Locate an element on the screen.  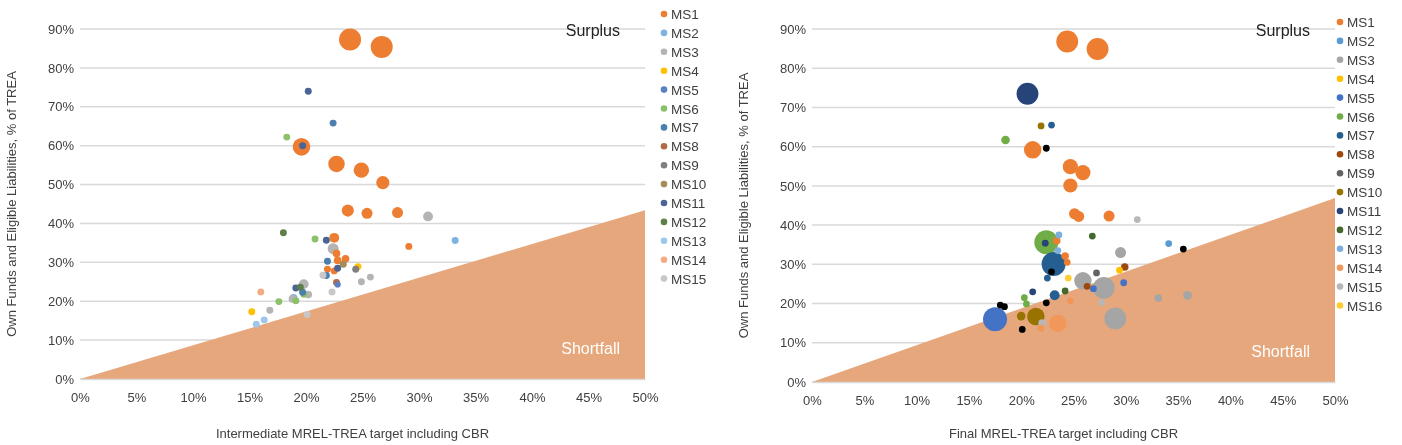
x-axis-title: Intermediate MREL-TREA target including CBR is located at coordinates (352, 433).